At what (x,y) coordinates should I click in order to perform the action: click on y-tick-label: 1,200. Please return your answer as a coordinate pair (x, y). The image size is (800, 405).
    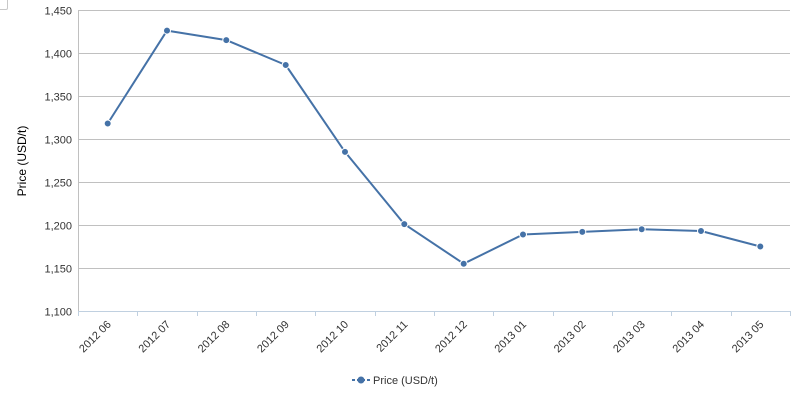
    Looking at the image, I should click on (58, 227).